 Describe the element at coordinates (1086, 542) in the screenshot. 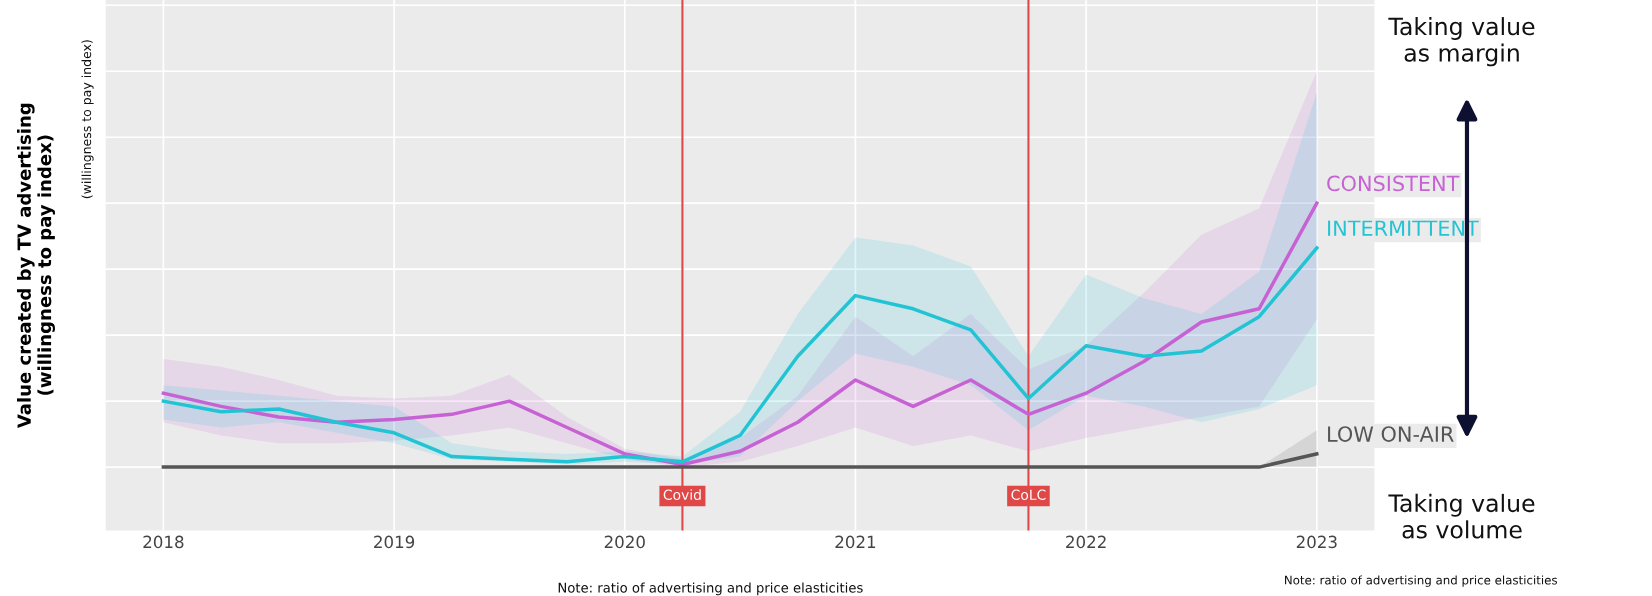

I see `x-tick-label: 2022` at that location.